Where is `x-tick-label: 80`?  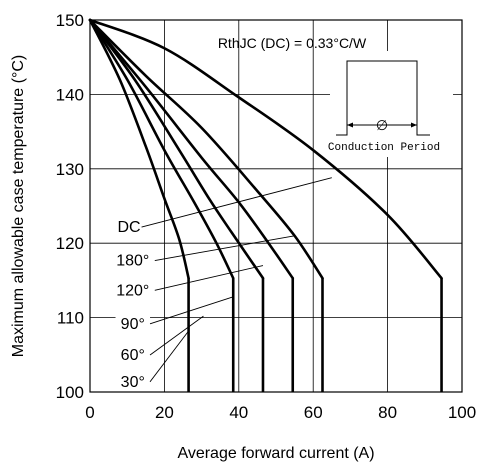
x-tick-label: 80 is located at coordinates (387, 412).